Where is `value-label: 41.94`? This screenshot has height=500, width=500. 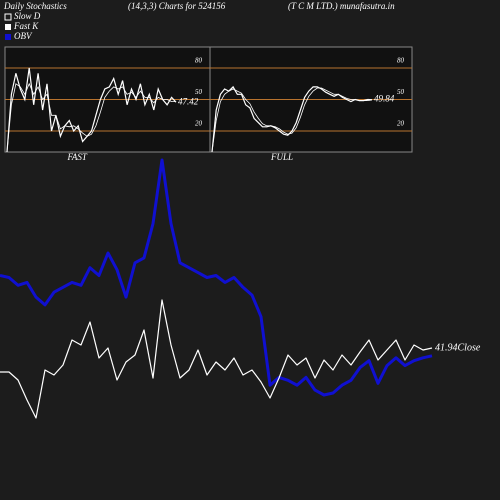
value-label: 41.94 is located at coordinates (446, 347).